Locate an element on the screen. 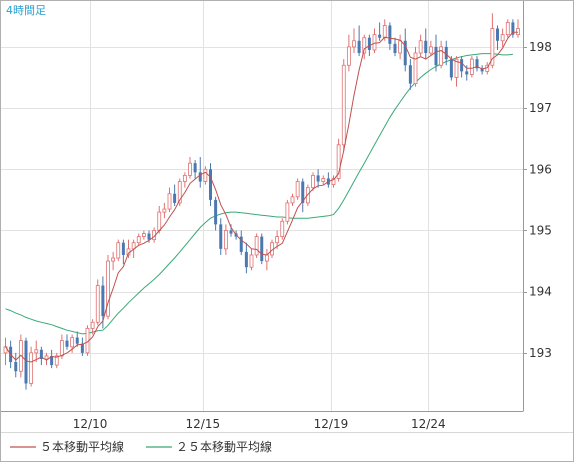 The height and width of the screenshot is (466, 574). chart-title: 4時間足 is located at coordinates (26, 10).